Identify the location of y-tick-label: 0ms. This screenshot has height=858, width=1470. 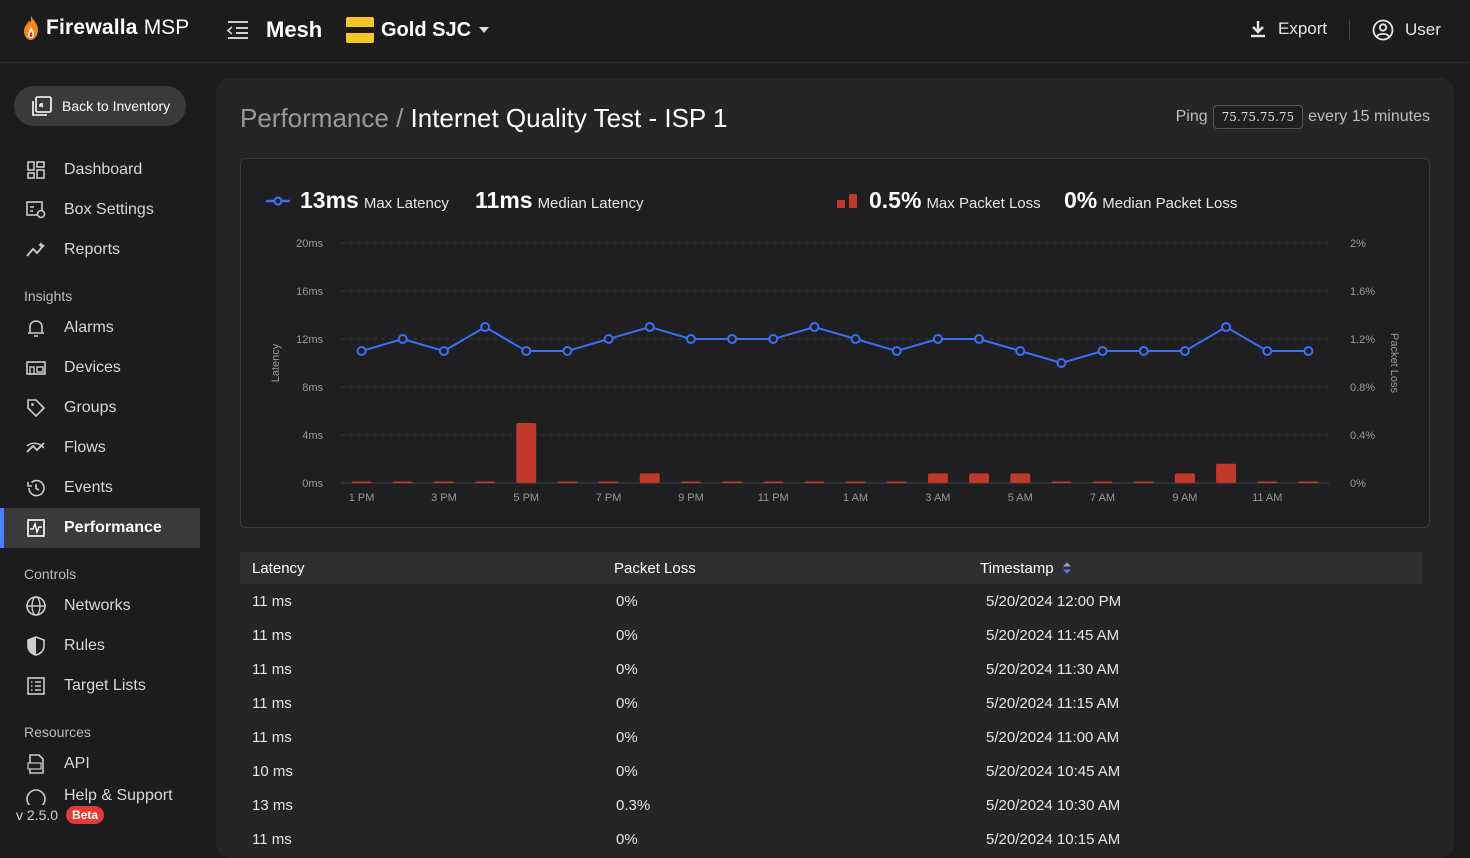
(312, 484).